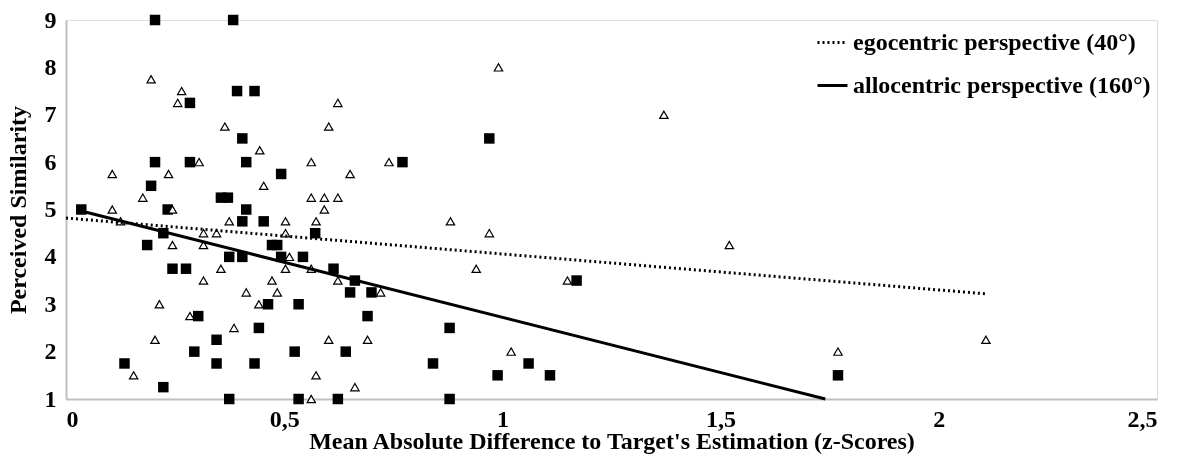 The image size is (1177, 457). What do you see at coordinates (1002, 84) in the screenshot?
I see `legend-label: allocentric perspective (160°)` at bounding box center [1002, 84].